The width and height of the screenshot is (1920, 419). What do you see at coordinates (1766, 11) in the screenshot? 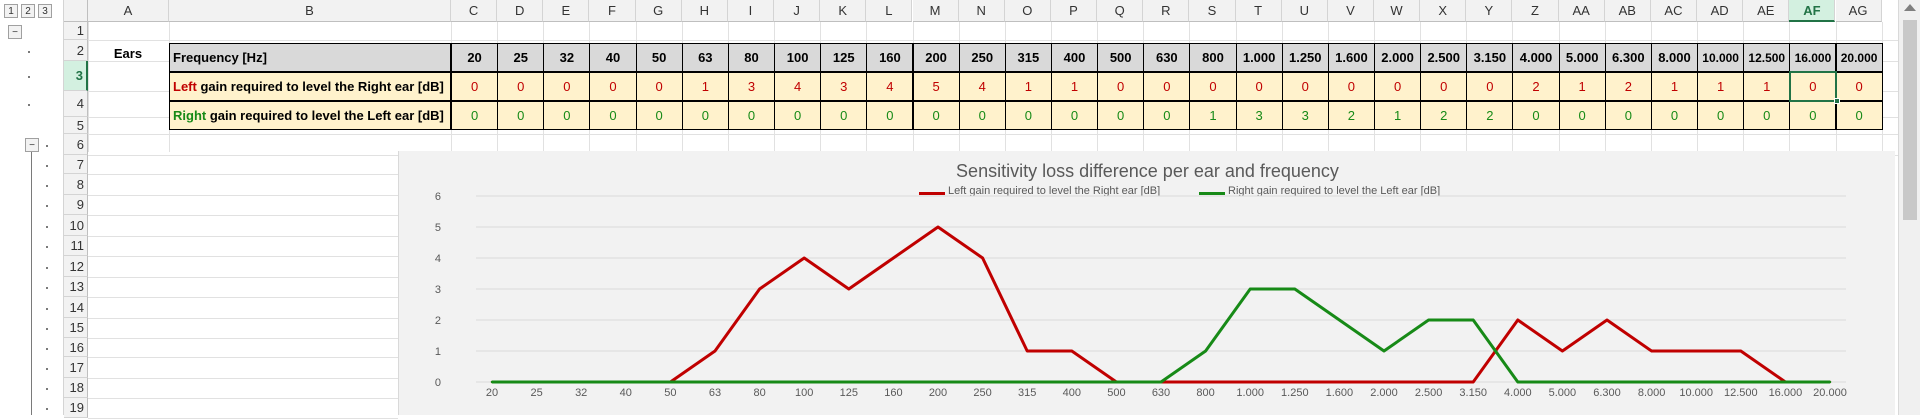
I see `column-header-ae: AE` at bounding box center [1766, 11].